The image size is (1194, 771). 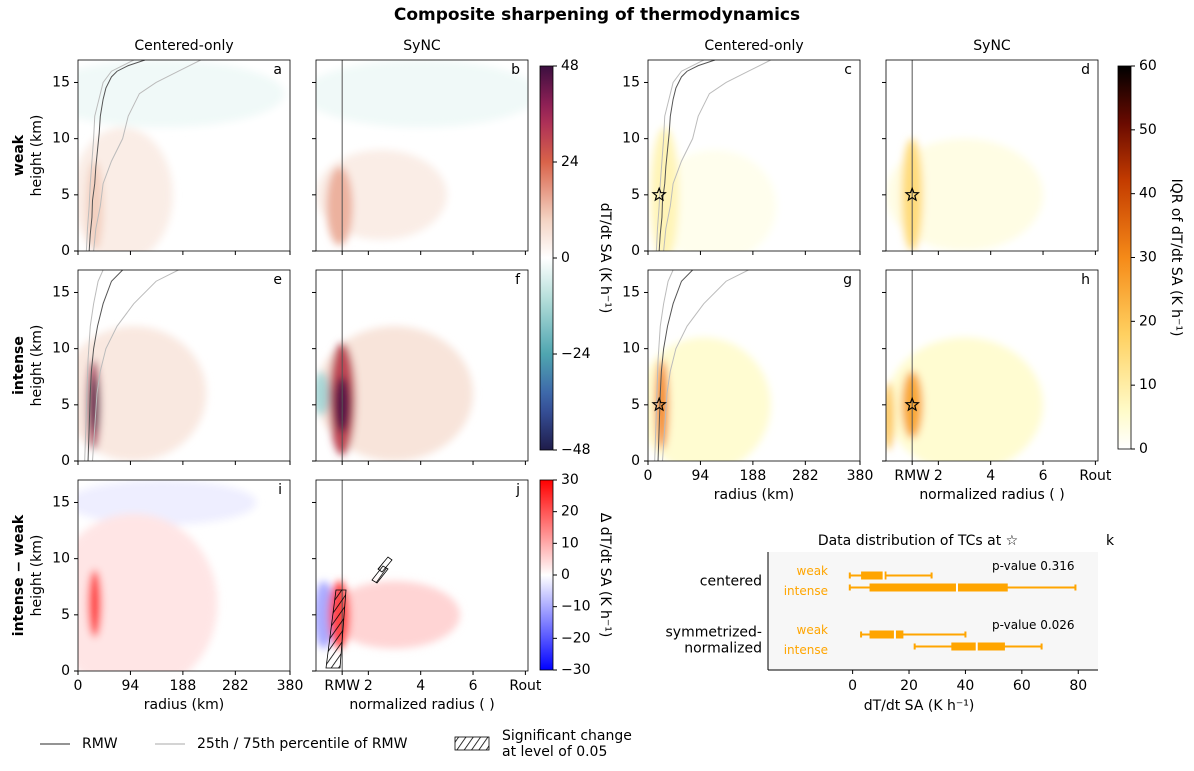 I want to click on panel-letter: a, so click(x=277, y=70).